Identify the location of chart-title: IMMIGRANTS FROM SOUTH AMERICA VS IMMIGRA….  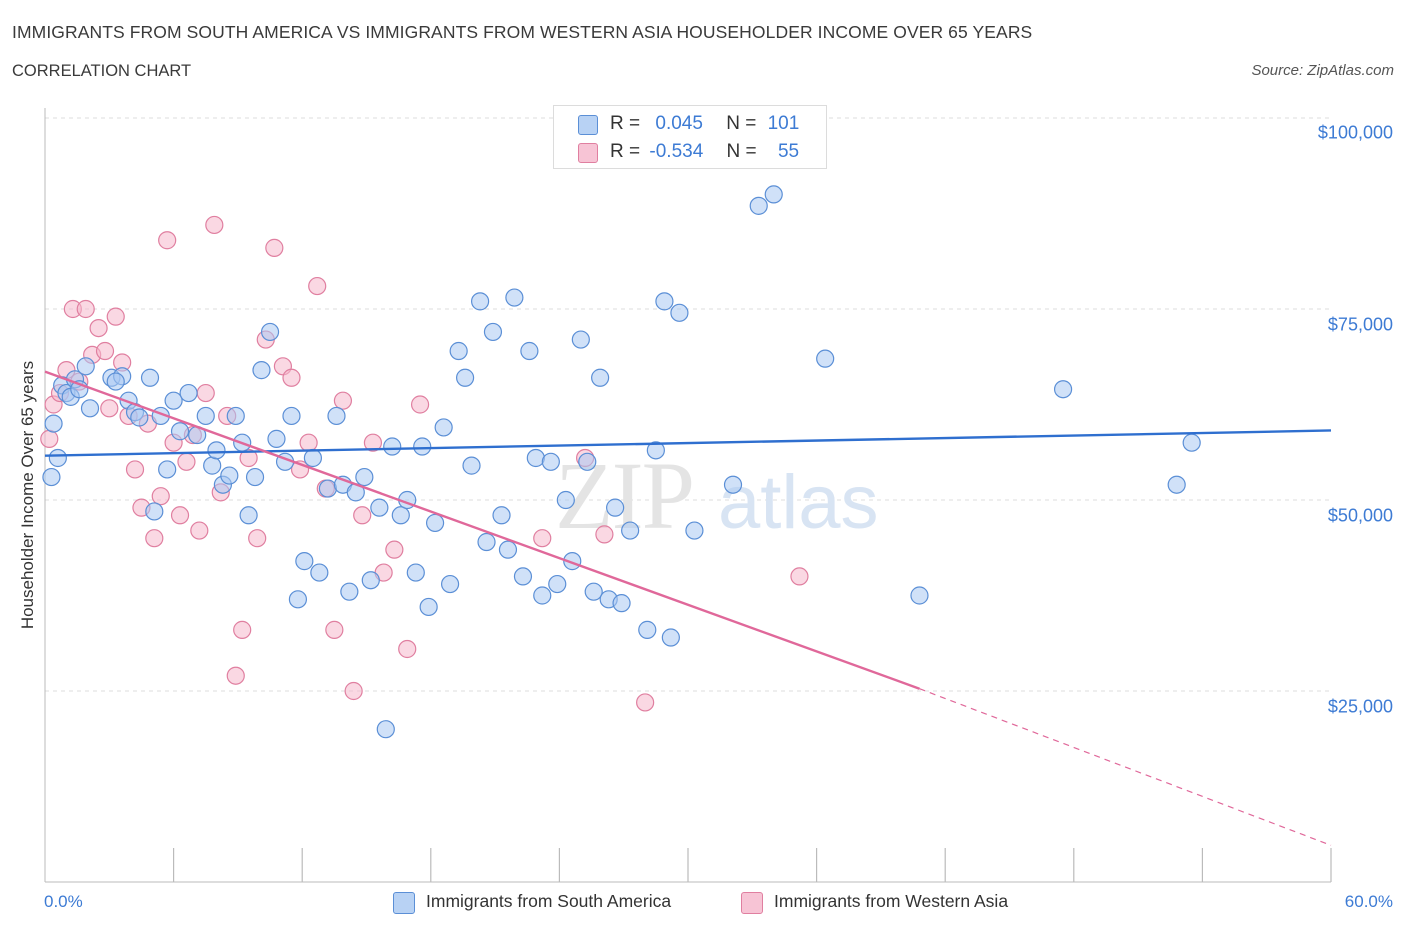
(522, 32).